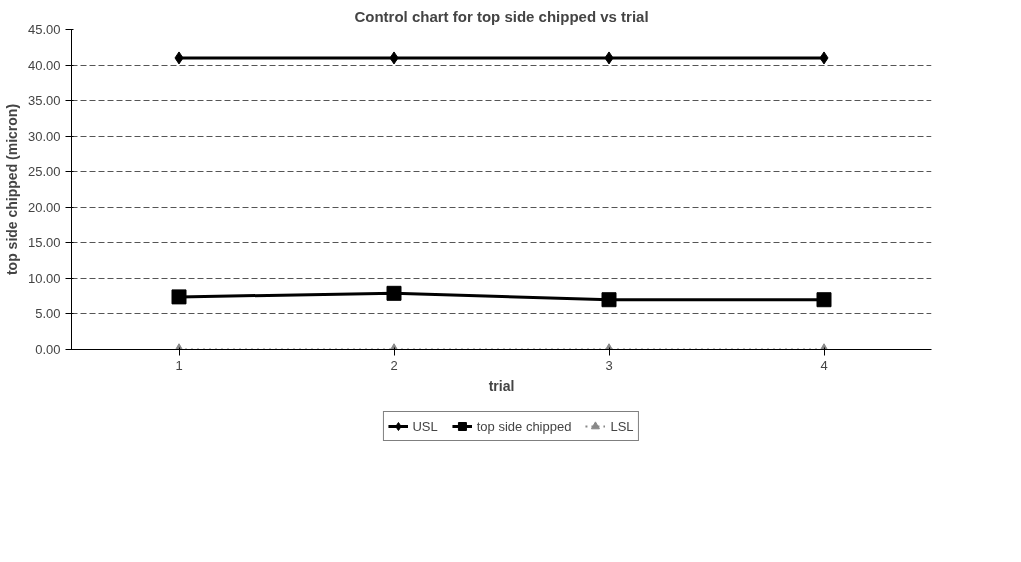 The width and height of the screenshot is (1021, 562). Describe the element at coordinates (501, 385) in the screenshot. I see `x-axis-title: trial` at that location.